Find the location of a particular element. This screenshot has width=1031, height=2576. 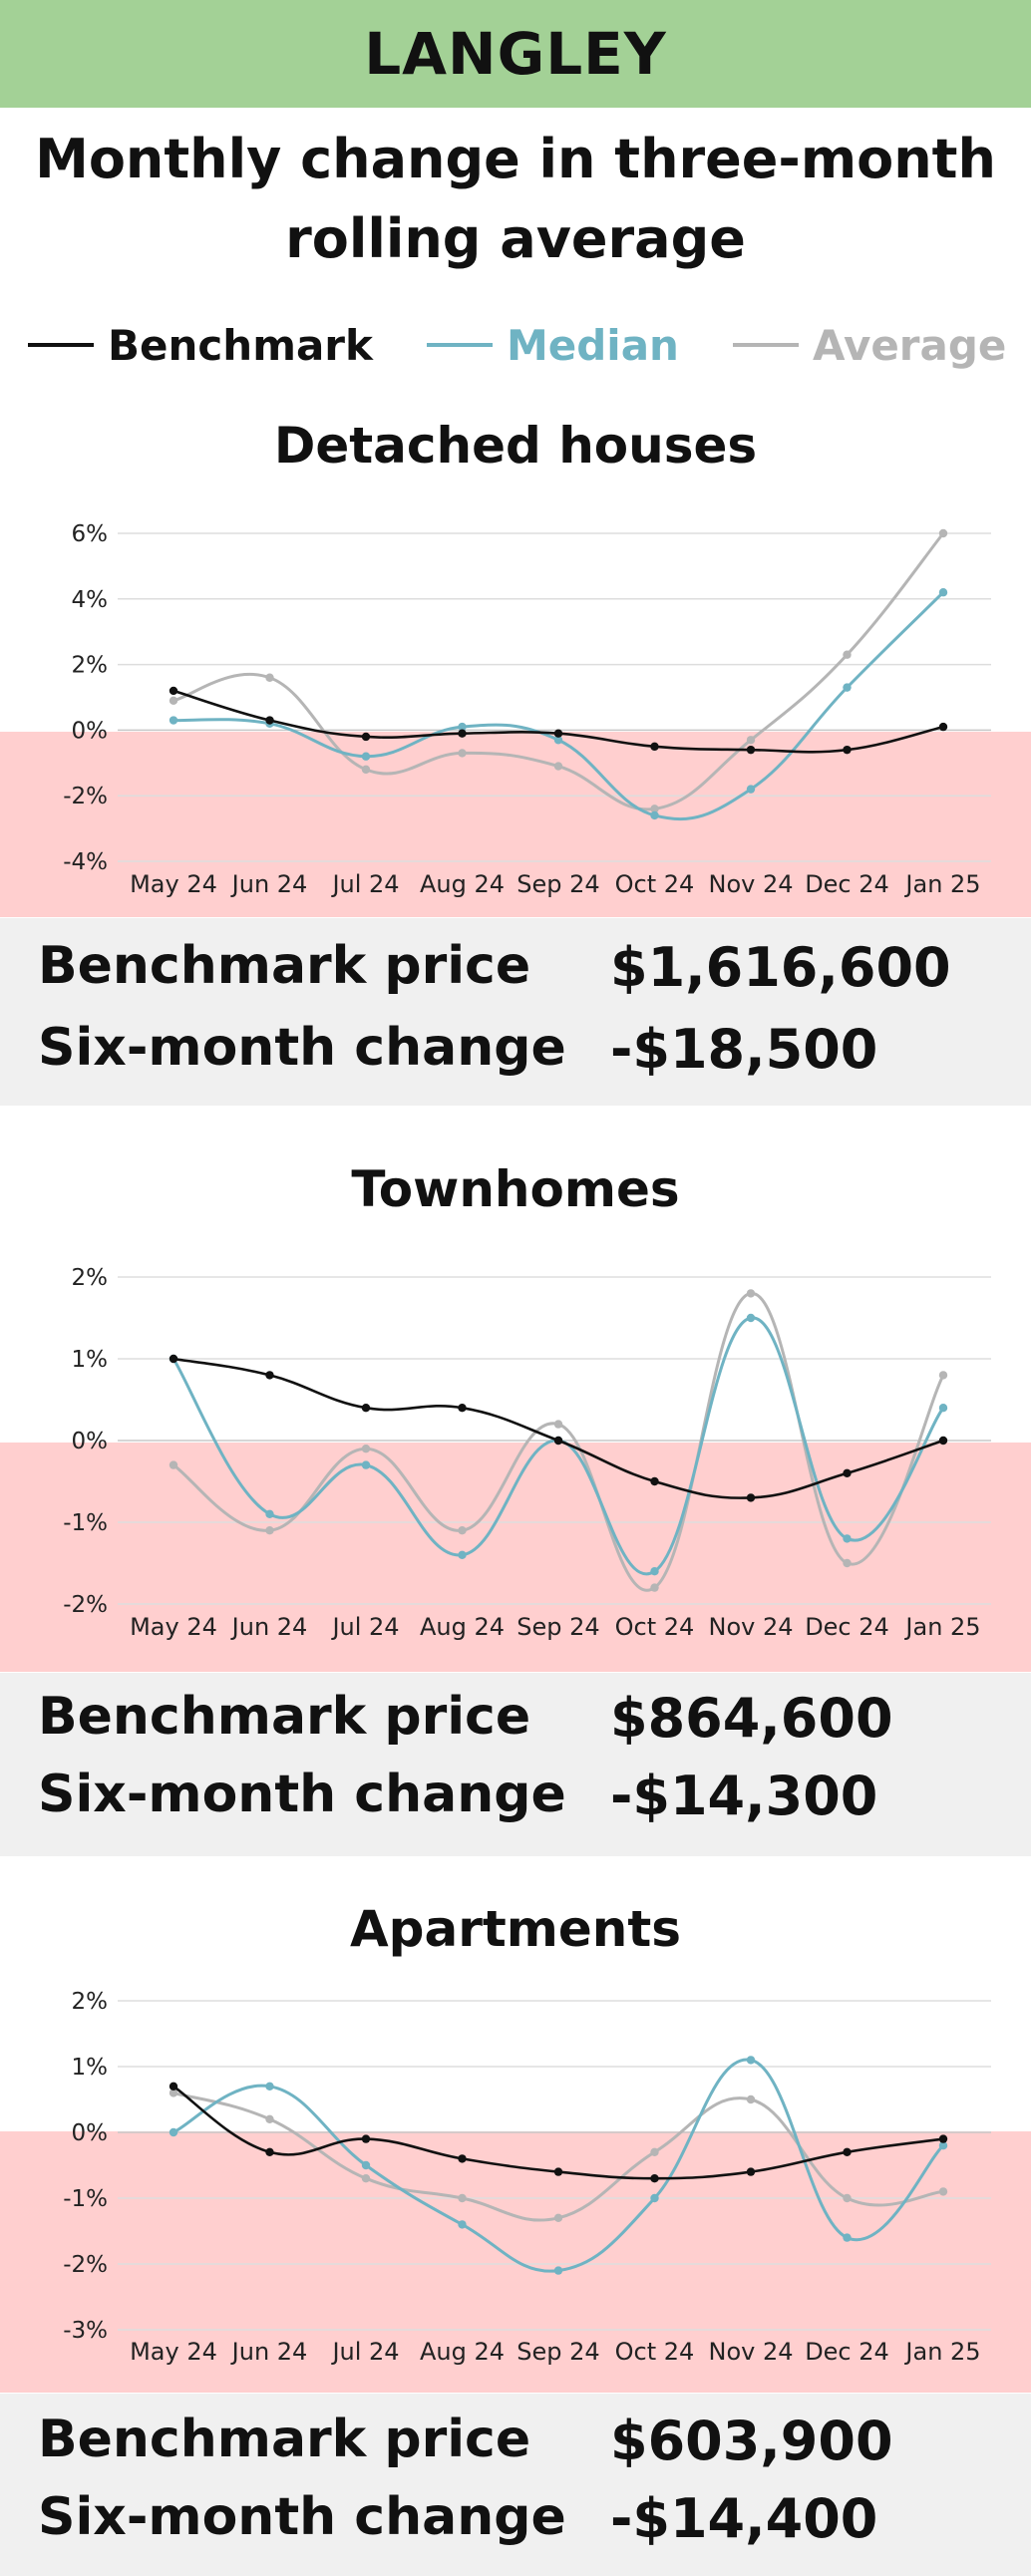

y-tick-label: -2% is located at coordinates (85, 2265).